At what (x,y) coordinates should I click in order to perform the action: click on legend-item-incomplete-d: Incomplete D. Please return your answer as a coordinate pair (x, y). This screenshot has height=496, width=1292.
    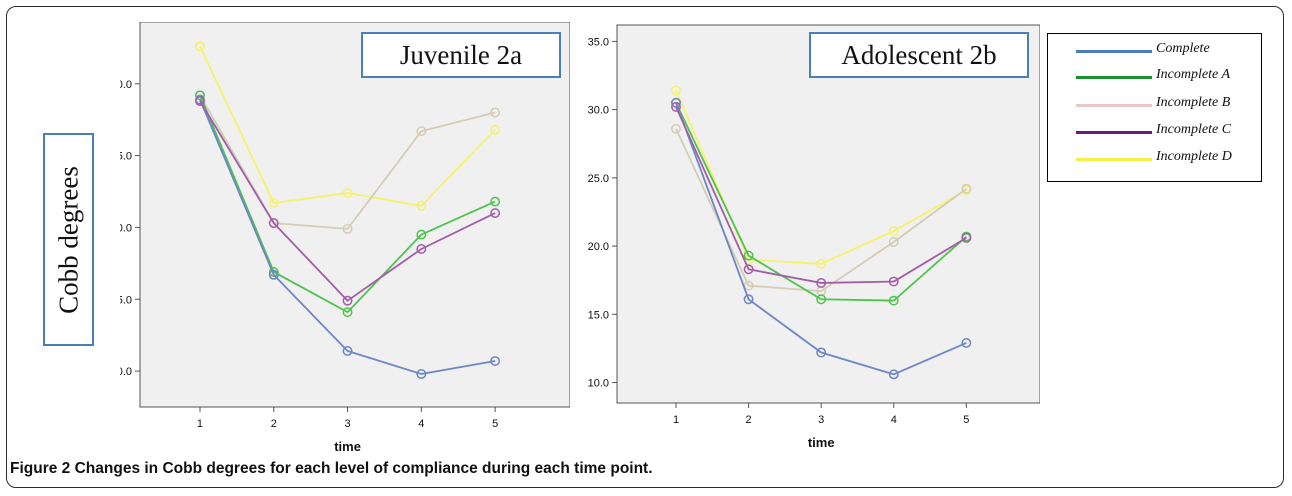
    Looking at the image, I should click on (1154, 159).